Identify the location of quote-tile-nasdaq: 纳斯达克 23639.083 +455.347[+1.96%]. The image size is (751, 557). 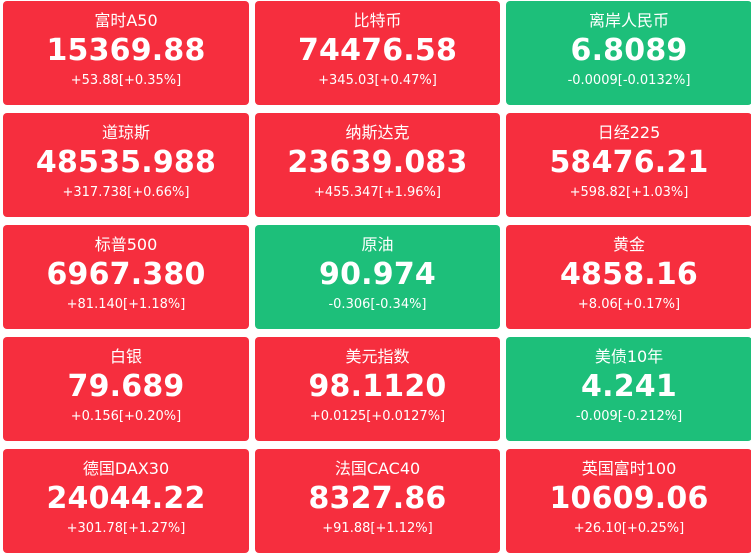
(377, 165).